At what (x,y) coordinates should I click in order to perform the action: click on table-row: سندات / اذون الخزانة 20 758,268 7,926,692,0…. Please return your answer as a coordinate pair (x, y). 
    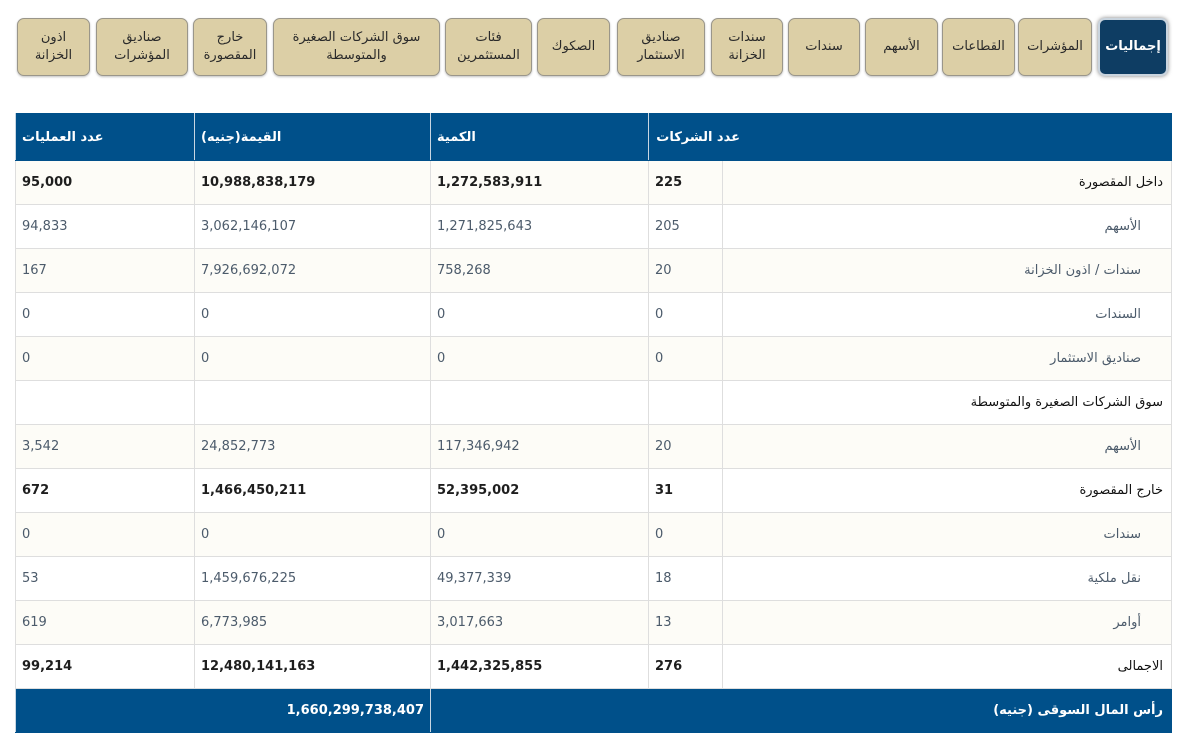
    Looking at the image, I should click on (593, 270).